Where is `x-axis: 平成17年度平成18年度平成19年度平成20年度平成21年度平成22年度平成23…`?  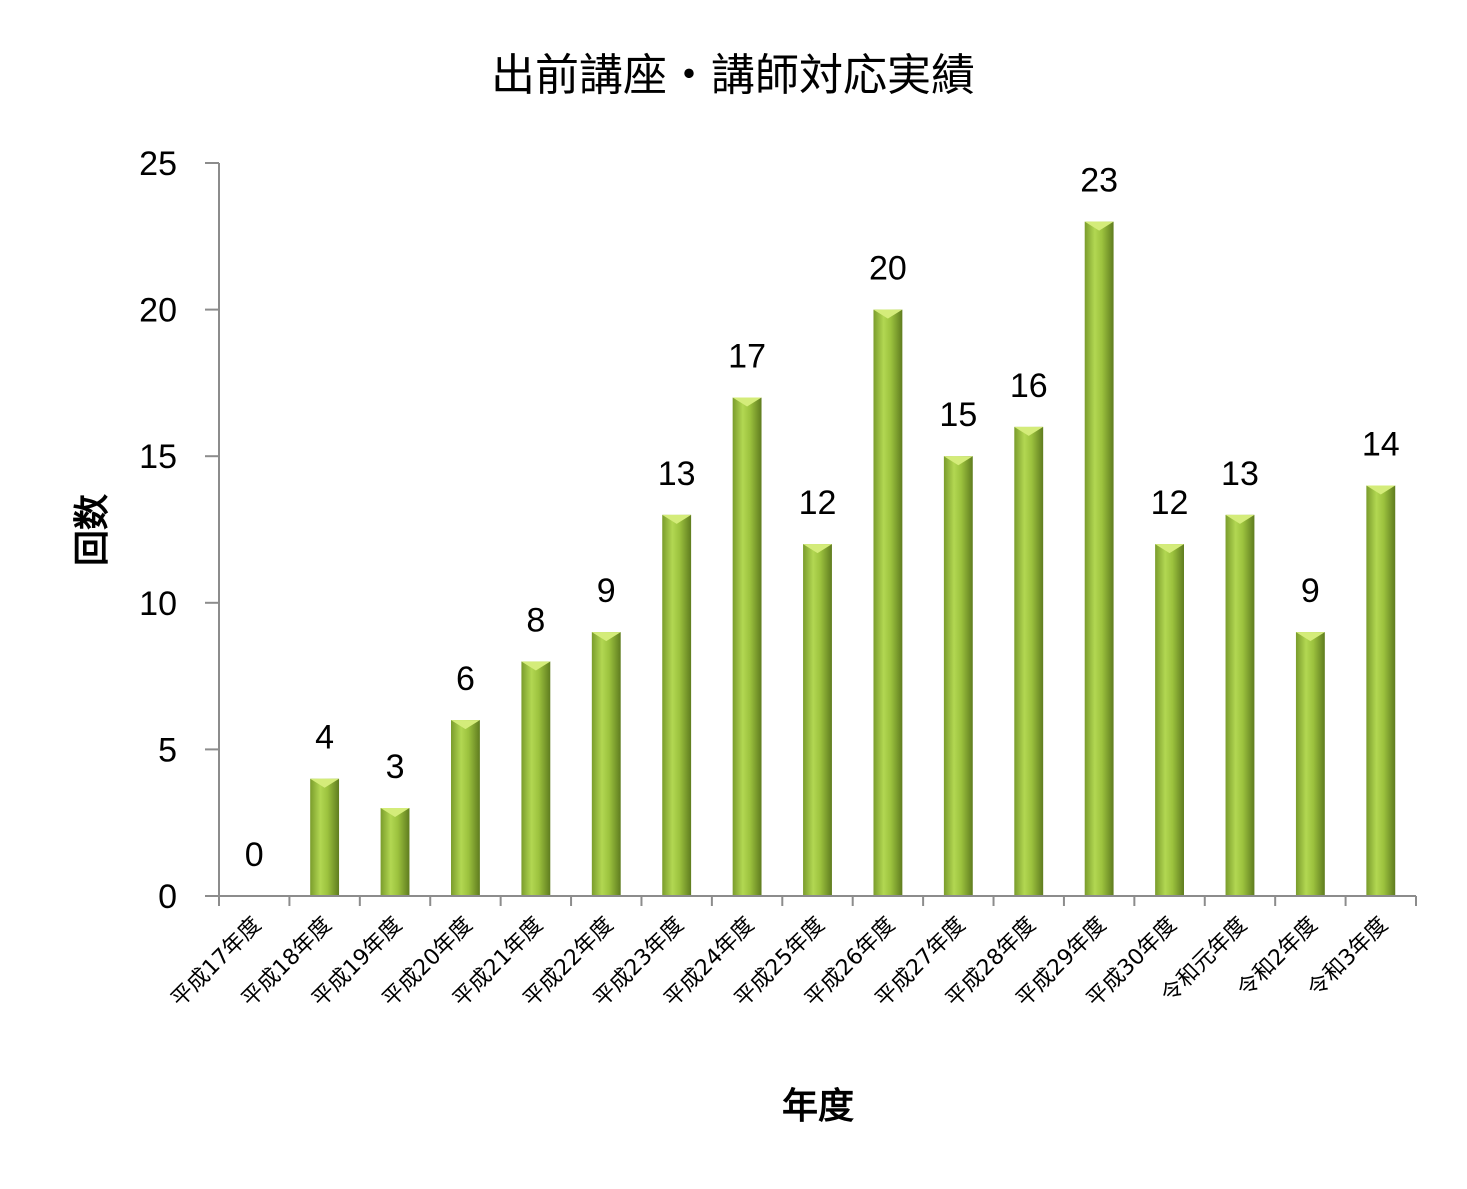 x-axis: 平成17年度平成18年度平成19年度平成20年度平成21年度平成22年度平成23… is located at coordinates (792, 954).